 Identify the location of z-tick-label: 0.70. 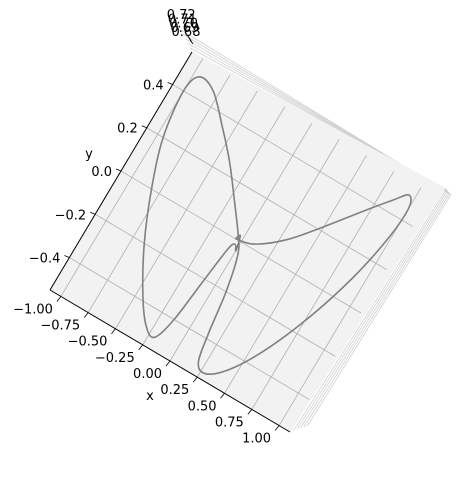
(183, 24).